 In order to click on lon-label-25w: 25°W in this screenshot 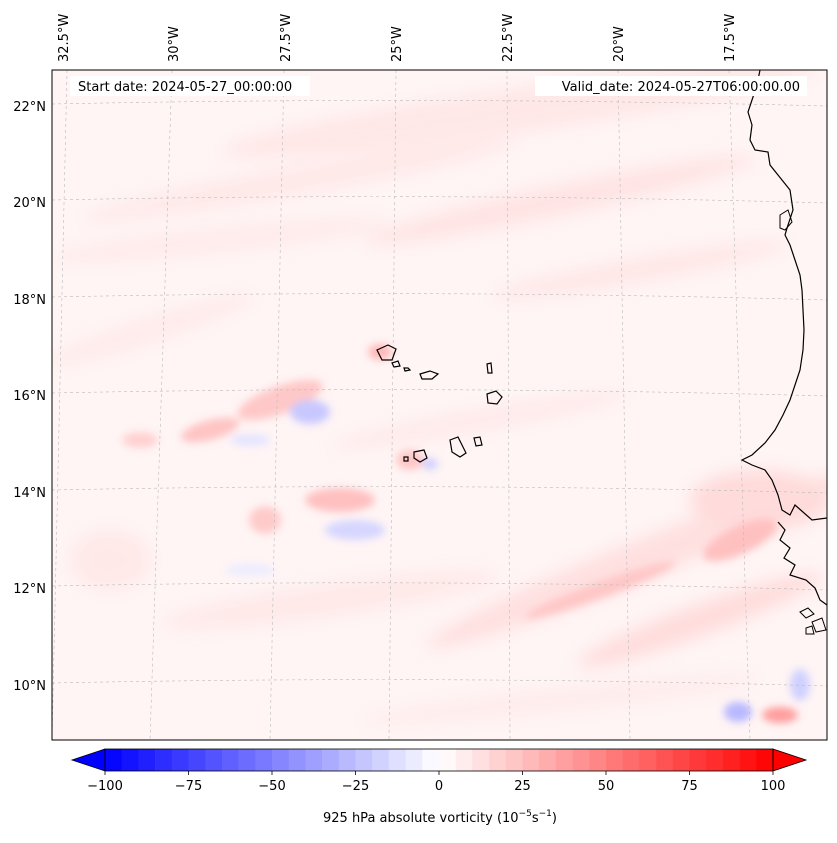, I will do `click(397, 44)`.